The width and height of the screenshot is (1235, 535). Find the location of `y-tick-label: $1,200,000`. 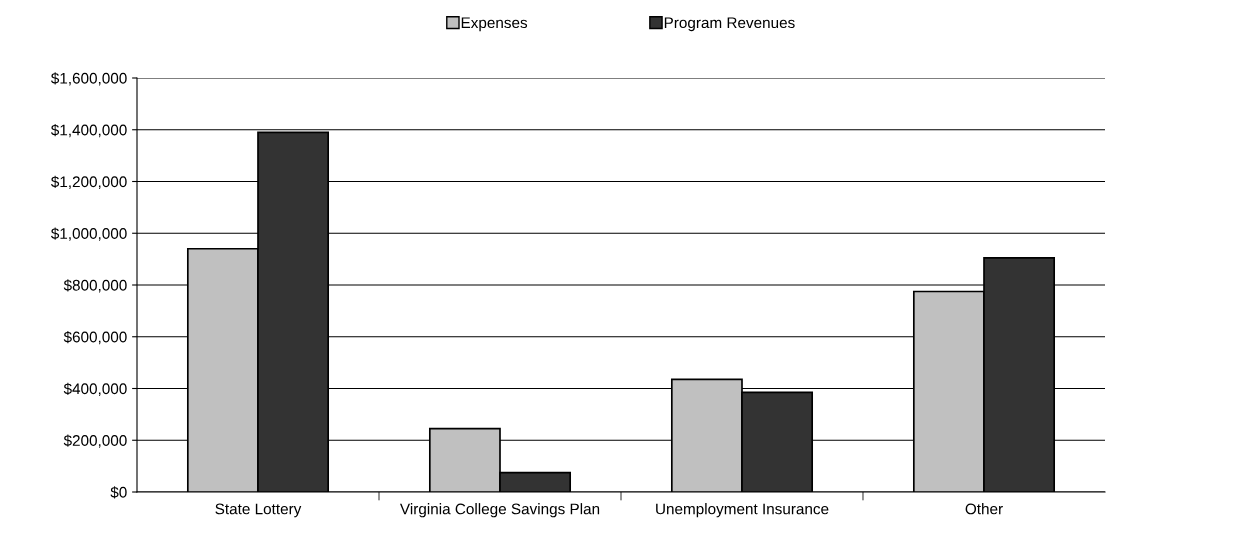

y-tick-label: $1,200,000 is located at coordinates (88, 182).